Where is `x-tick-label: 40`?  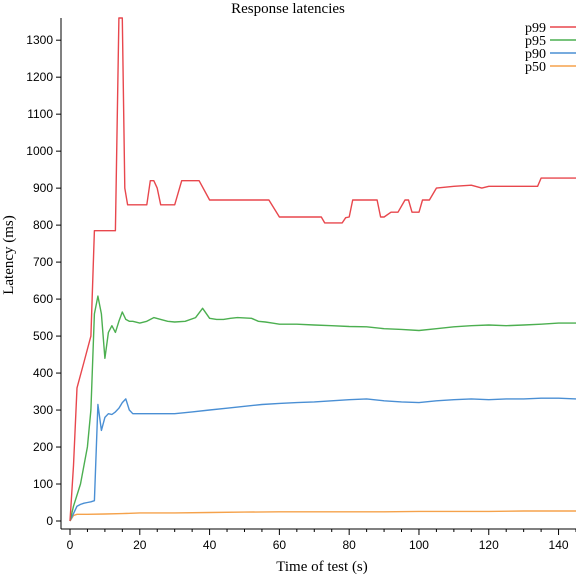 x-tick-label: 40 is located at coordinates (210, 545).